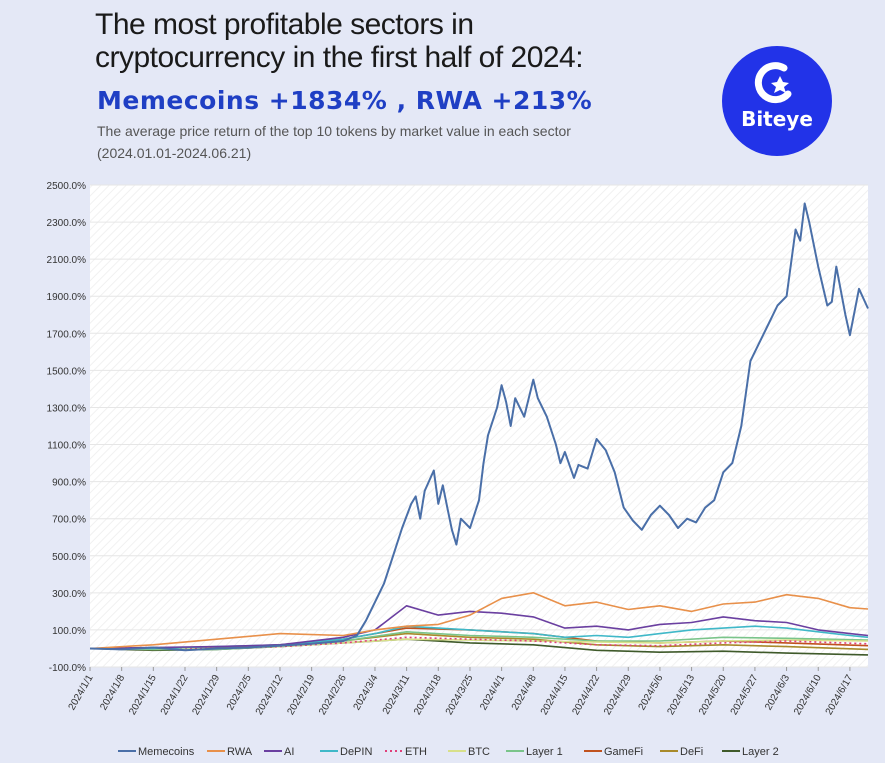 This screenshot has width=885, height=763. I want to click on x-tick-label: 2024/2/5, so click(239, 693).